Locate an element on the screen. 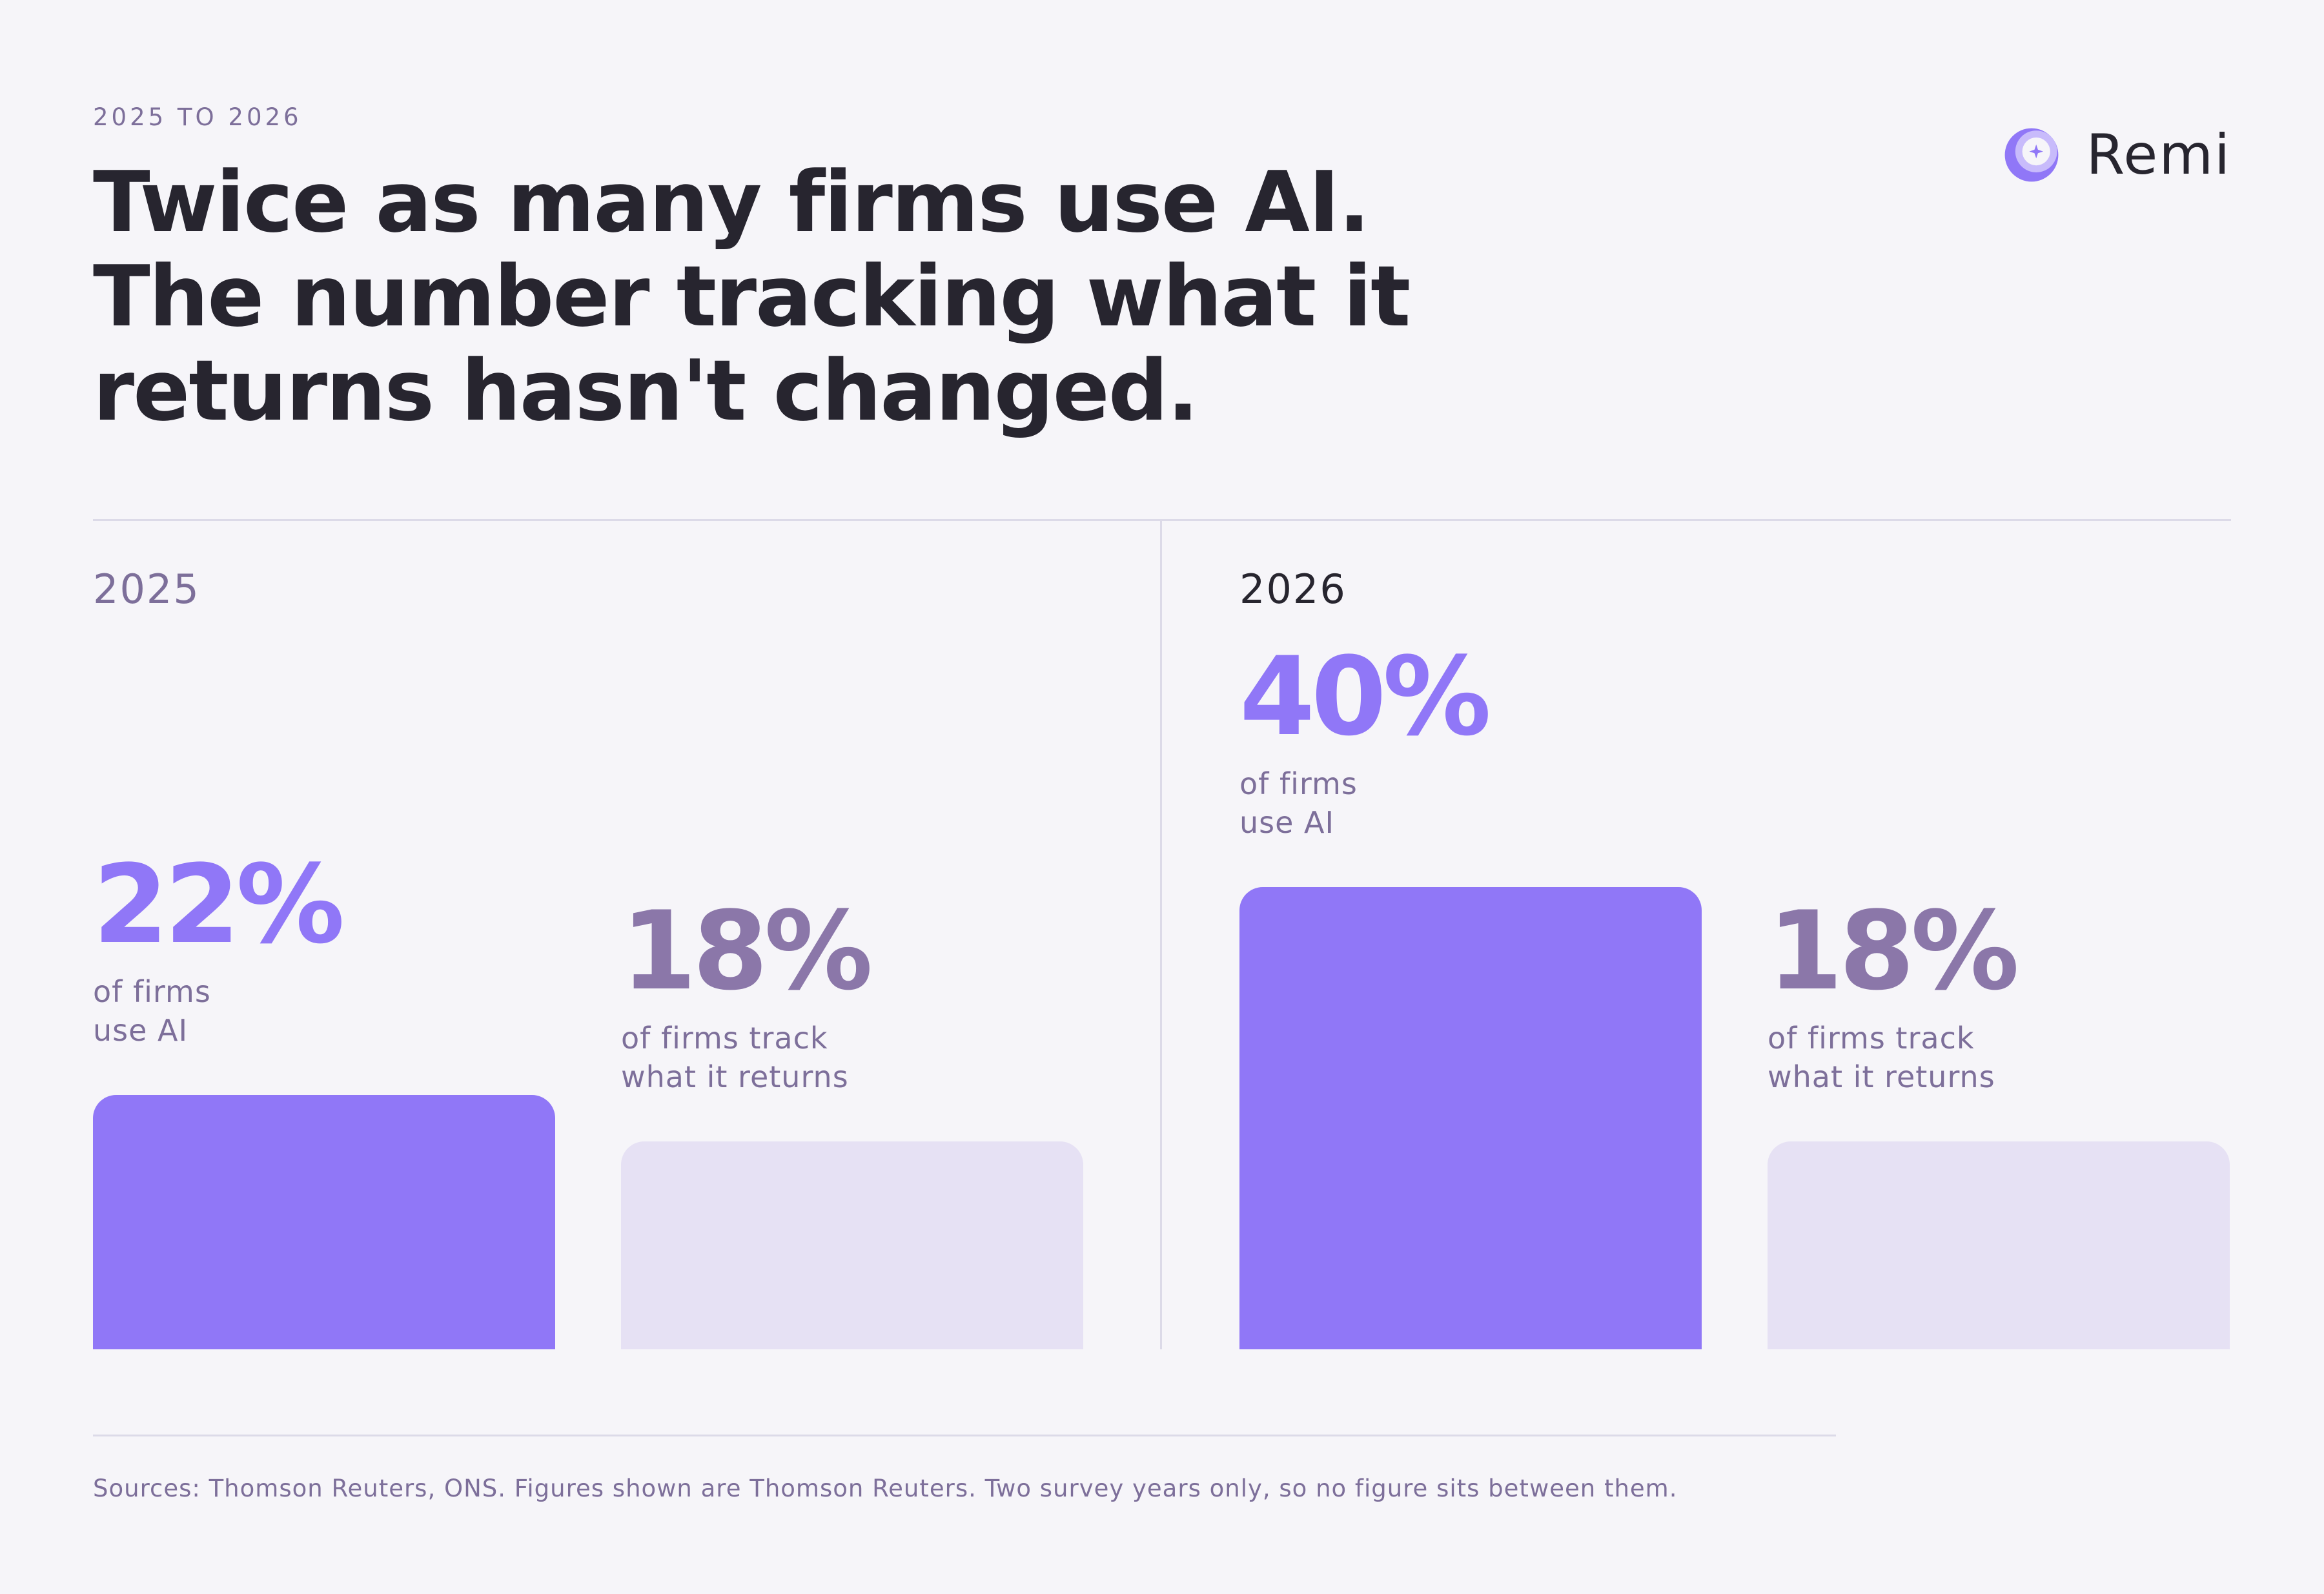 This screenshot has width=2324, height=1594. panel-divider is located at coordinates (1161, 934).